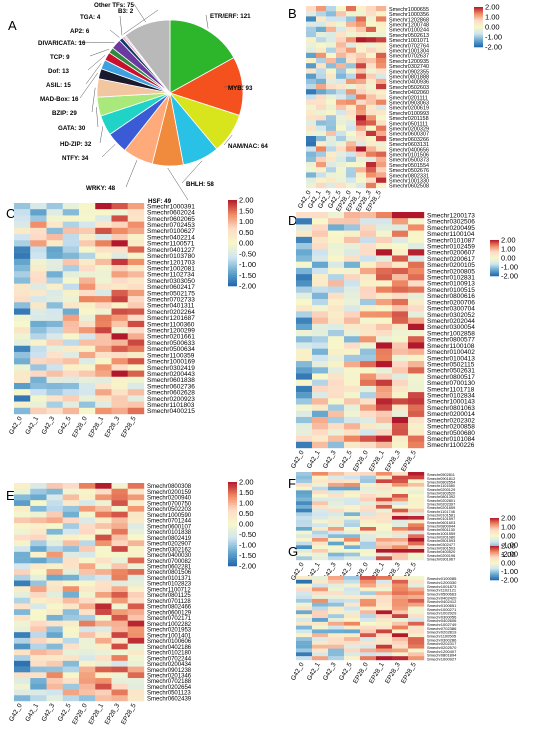  I want to click on heatmap-row-label: Smechr0202302, so click(451, 420).